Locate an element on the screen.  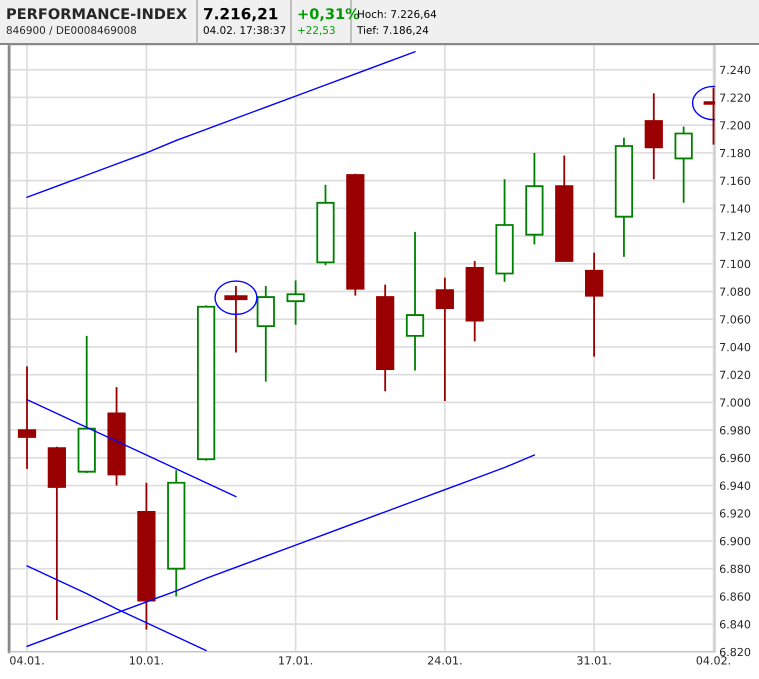
chart-subtitle: 846900 / DE0008469008 is located at coordinates (71, 30).